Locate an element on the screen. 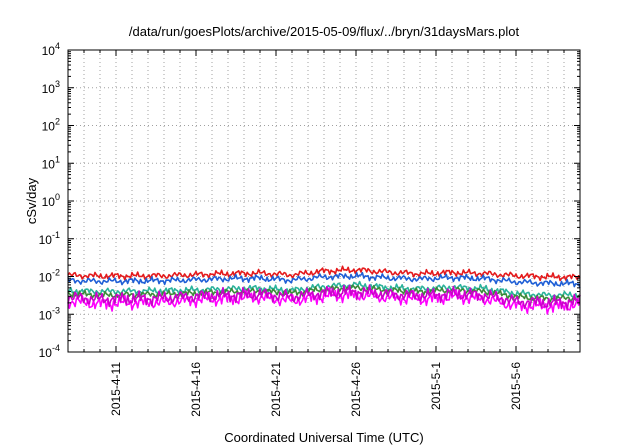  x-tick-label: 2015-4-16 is located at coordinates (196, 389).